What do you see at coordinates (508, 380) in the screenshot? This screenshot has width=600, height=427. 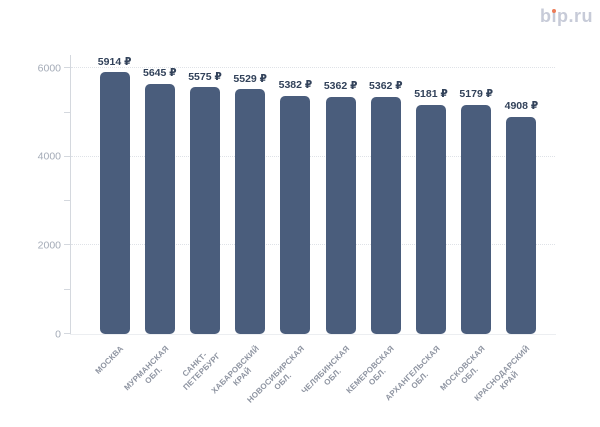 I see `x-label-slot: КРАСНОДАРСКИЙ КРАЙ` at bounding box center [508, 380].